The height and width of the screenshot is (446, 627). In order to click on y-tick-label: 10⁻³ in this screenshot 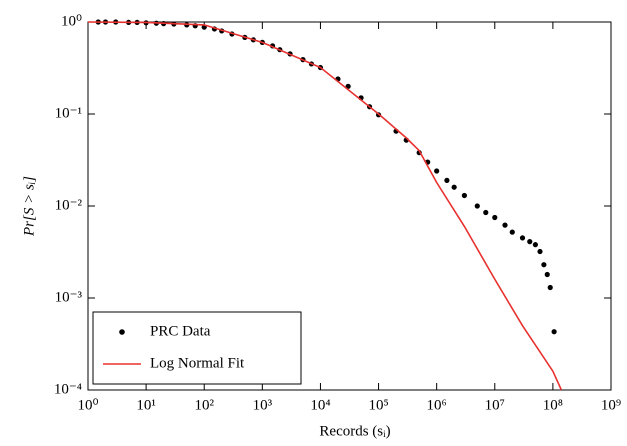, I will do `click(69, 297)`.